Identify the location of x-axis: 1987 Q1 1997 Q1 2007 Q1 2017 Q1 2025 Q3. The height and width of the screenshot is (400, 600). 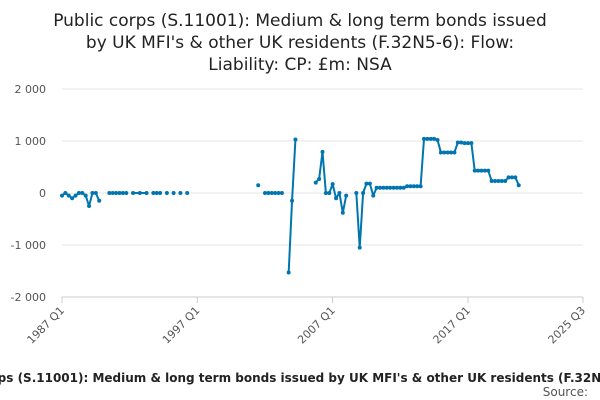
(307, 321).